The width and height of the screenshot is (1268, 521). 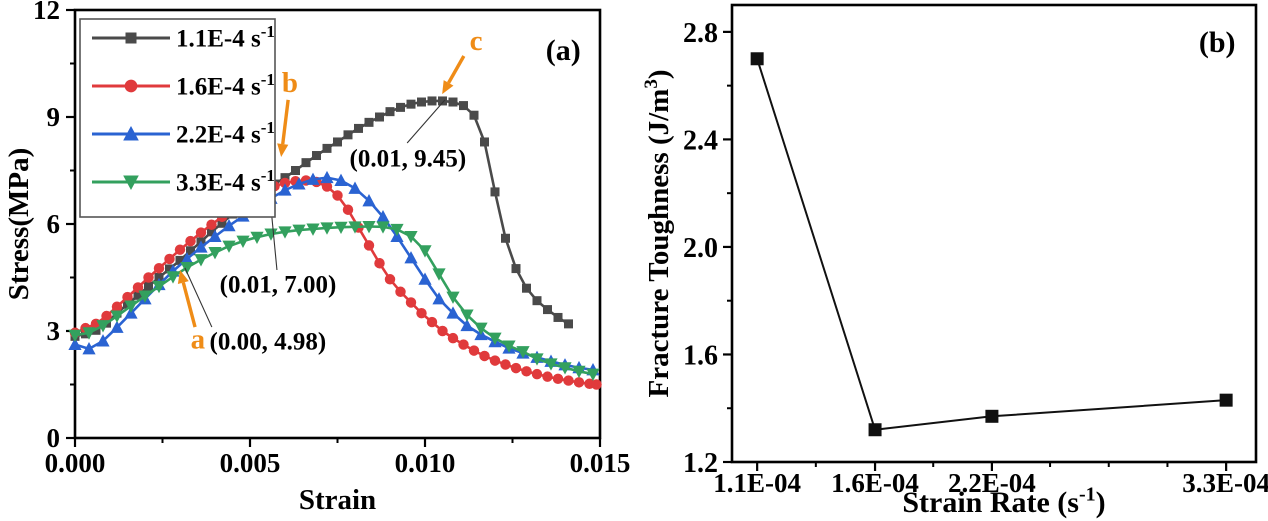 I want to click on y-tick-label: 2.8, so click(x=700, y=33).